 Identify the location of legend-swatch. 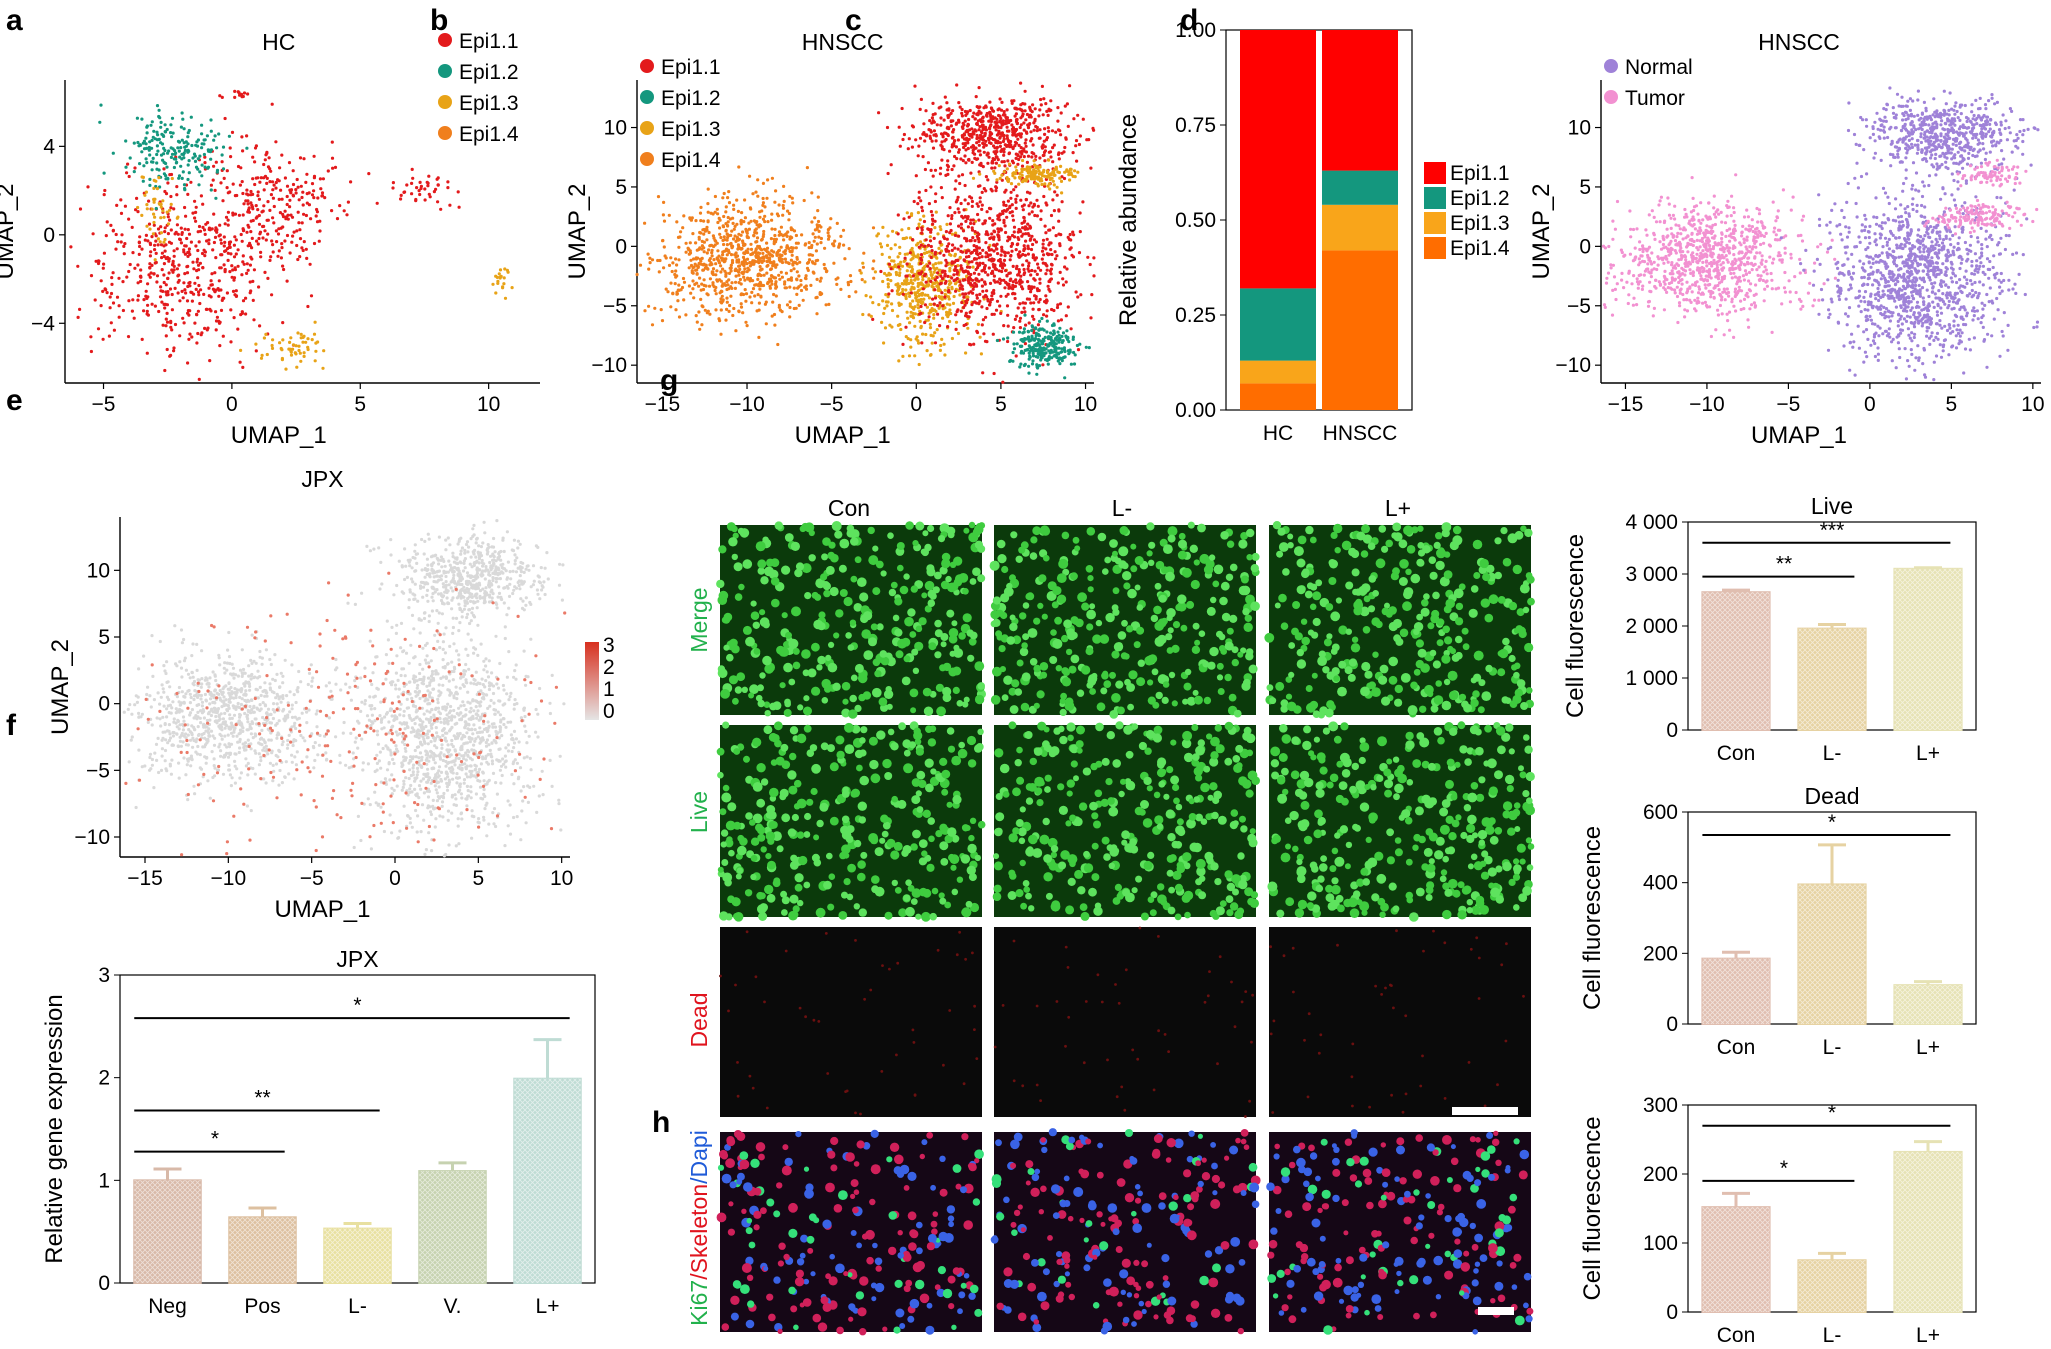
(445, 40).